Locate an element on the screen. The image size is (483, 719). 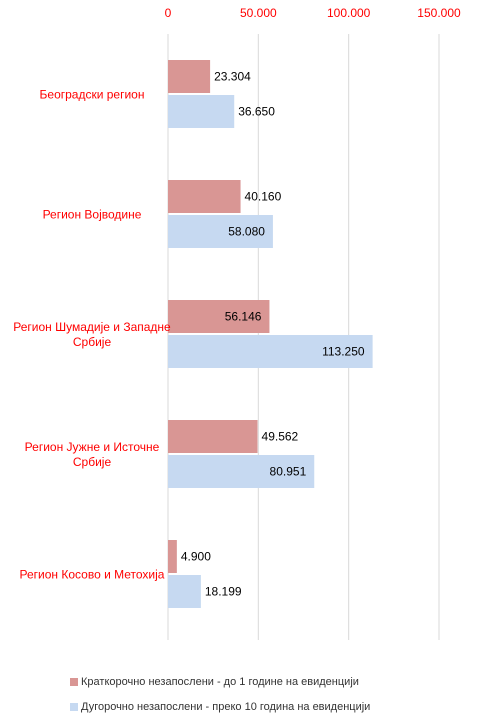
category-label: Регион Косово и Метохија is located at coordinates (92, 574).